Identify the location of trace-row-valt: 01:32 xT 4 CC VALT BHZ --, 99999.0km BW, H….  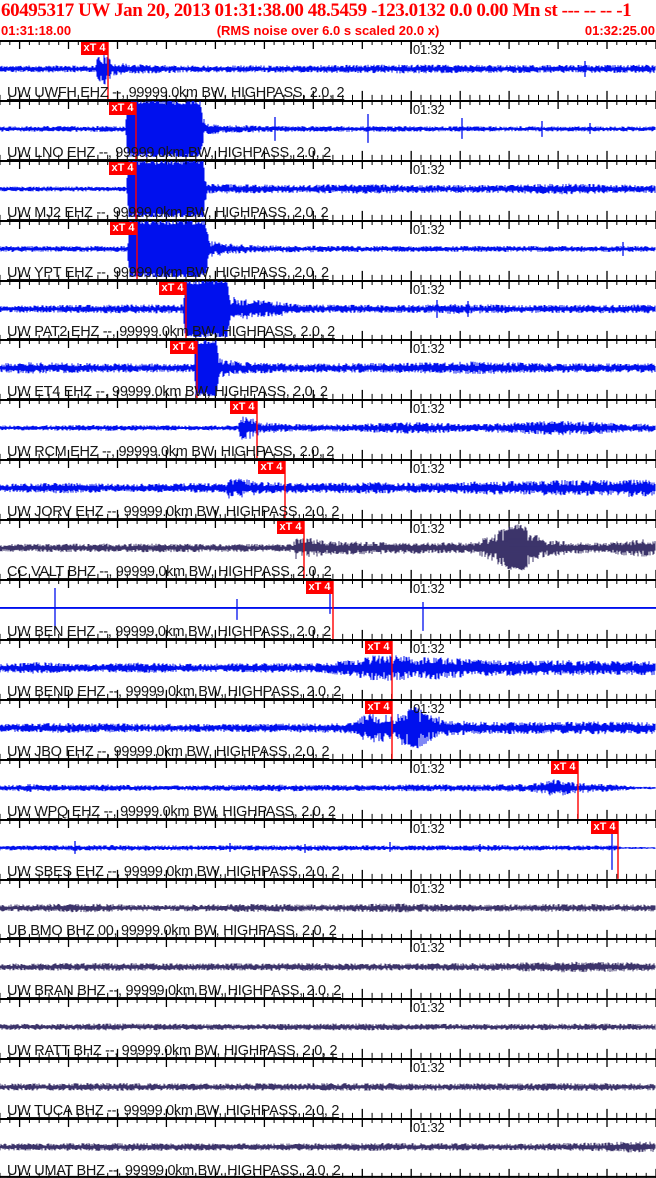
(328, 549).